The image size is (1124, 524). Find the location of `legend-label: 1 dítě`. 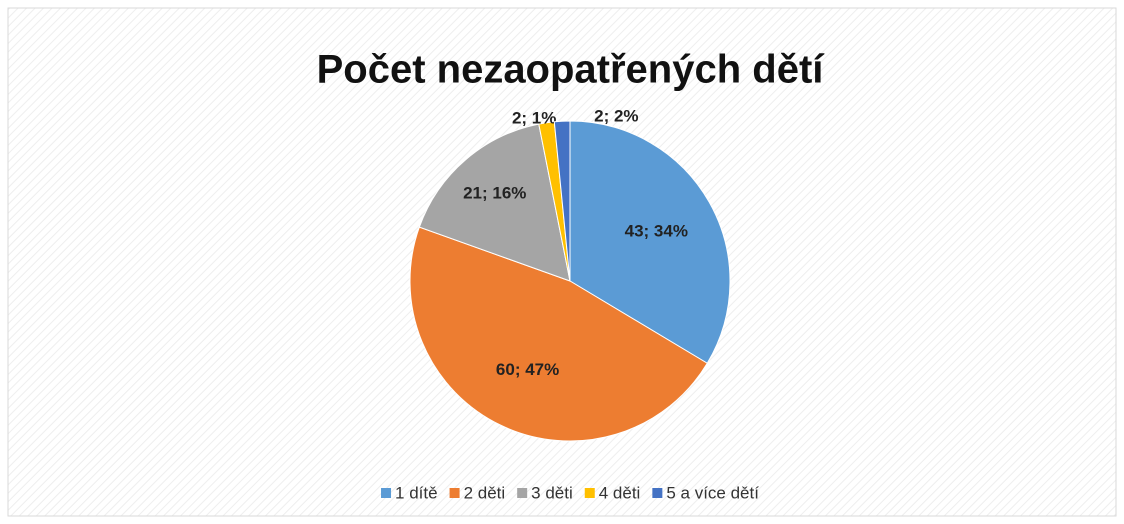

legend-label: 1 dítě is located at coordinates (416, 492).